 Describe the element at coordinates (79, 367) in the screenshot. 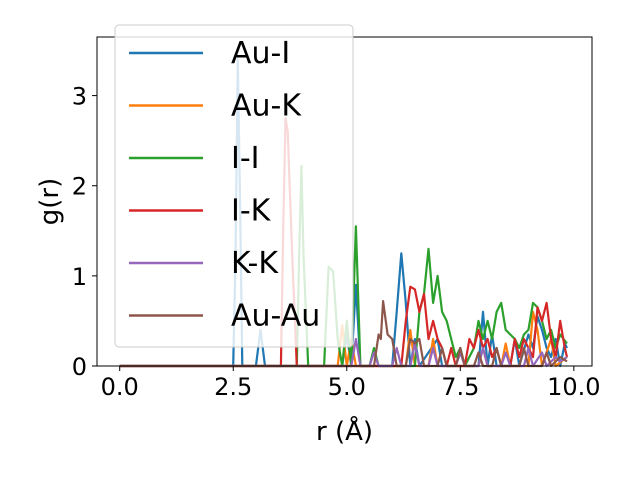

I see `y-tick-label: 0` at that location.